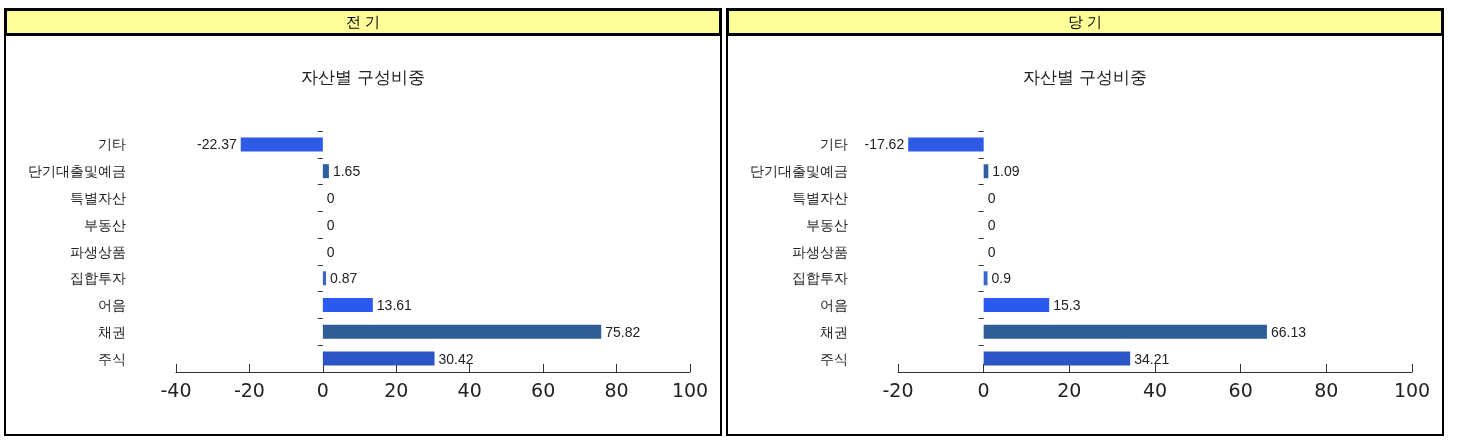 The image size is (1461, 441). Describe the element at coordinates (1288, 331) in the screenshot. I see `data-label: 66.13` at that location.